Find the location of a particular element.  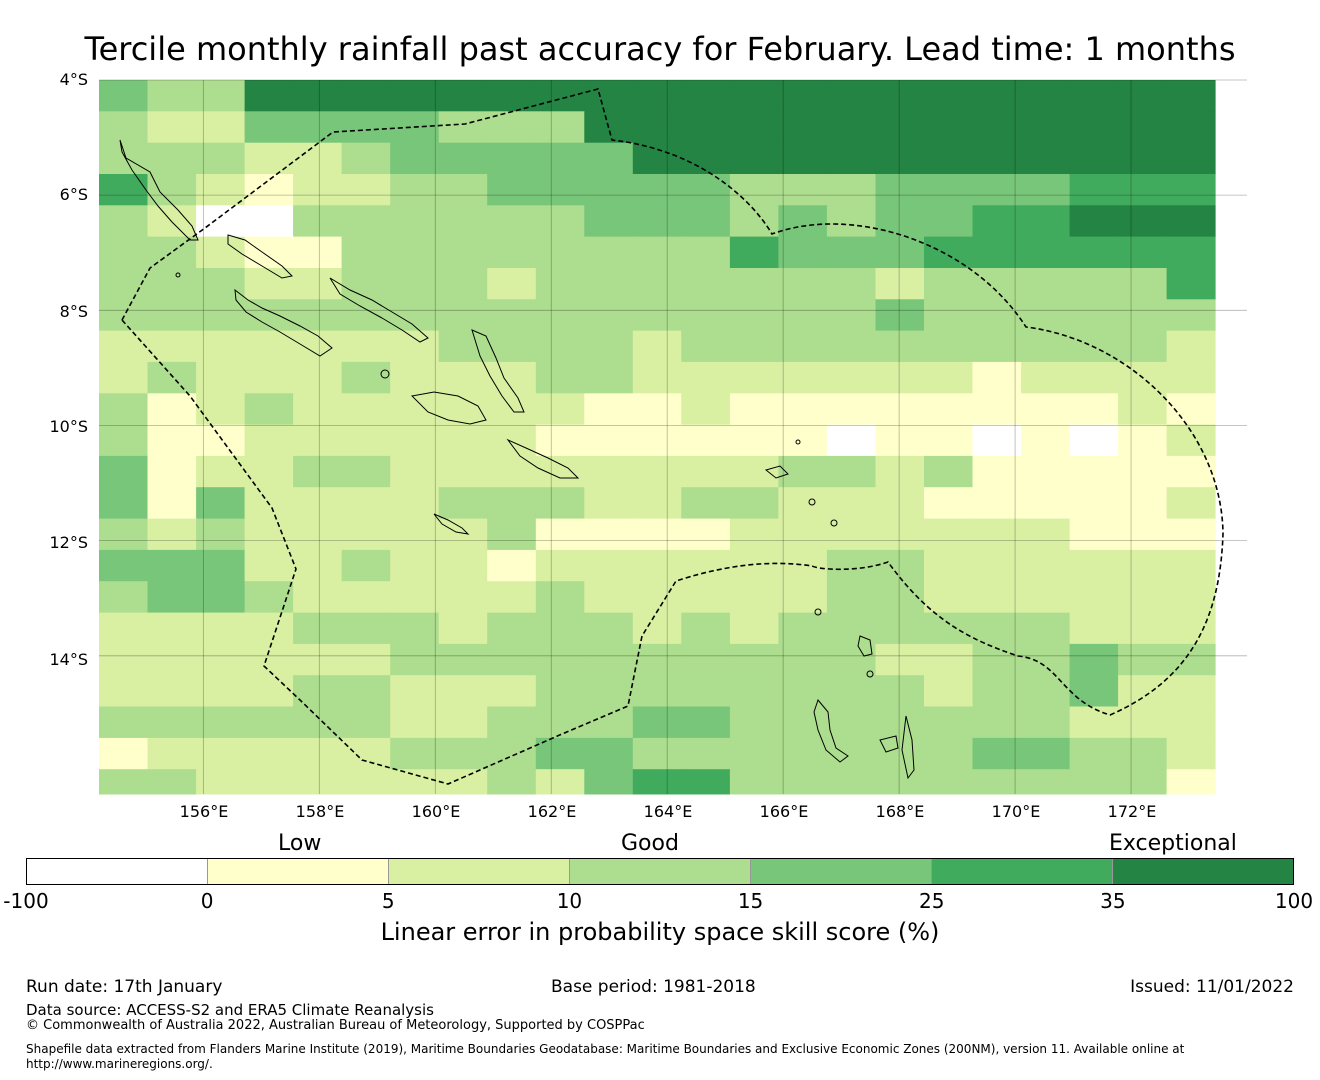

colorbar-segment is located at coordinates (117, 871).